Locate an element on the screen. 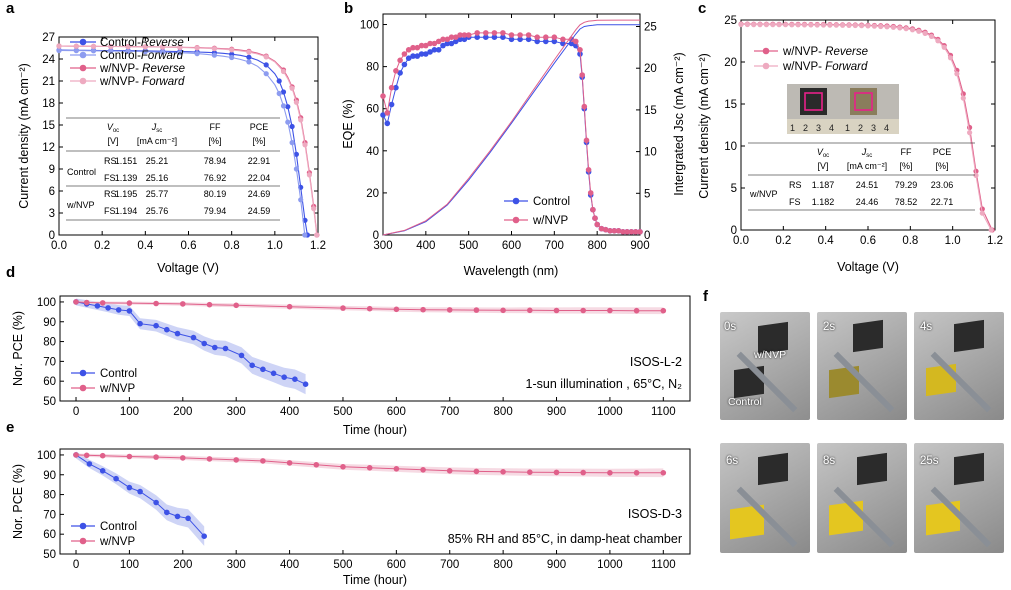 The image size is (1011, 590). x-tick-label: 0.2 is located at coordinates (102, 246).